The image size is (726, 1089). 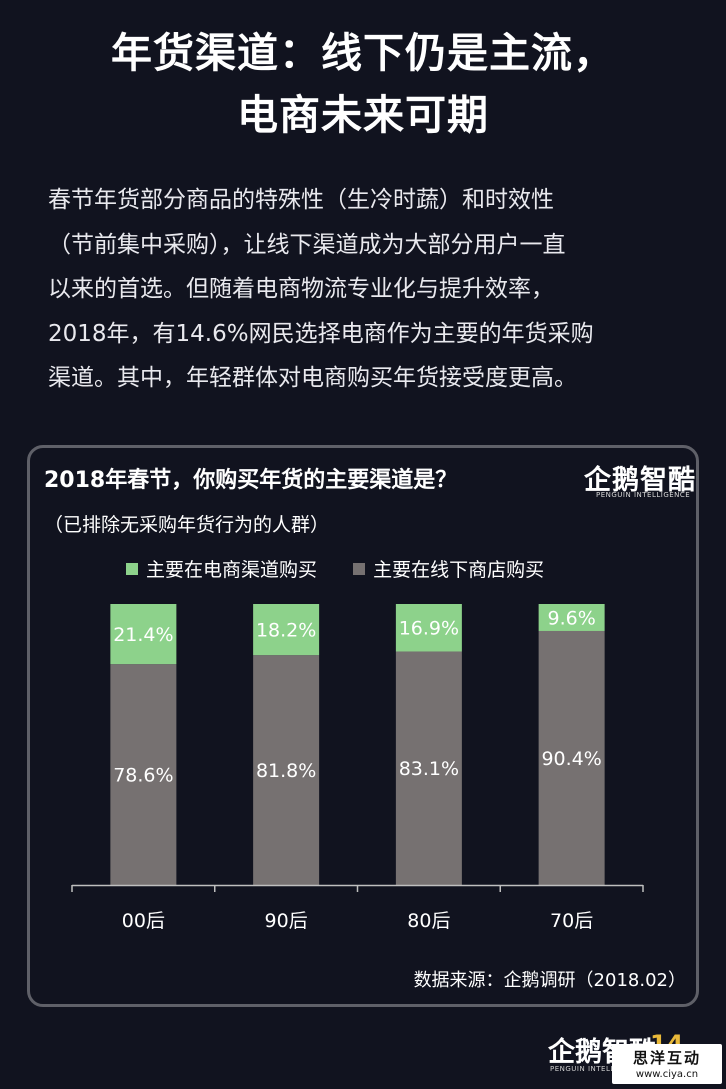 What do you see at coordinates (363, 115) in the screenshot?
I see `title-line-2: 电商未来可期` at bounding box center [363, 115].